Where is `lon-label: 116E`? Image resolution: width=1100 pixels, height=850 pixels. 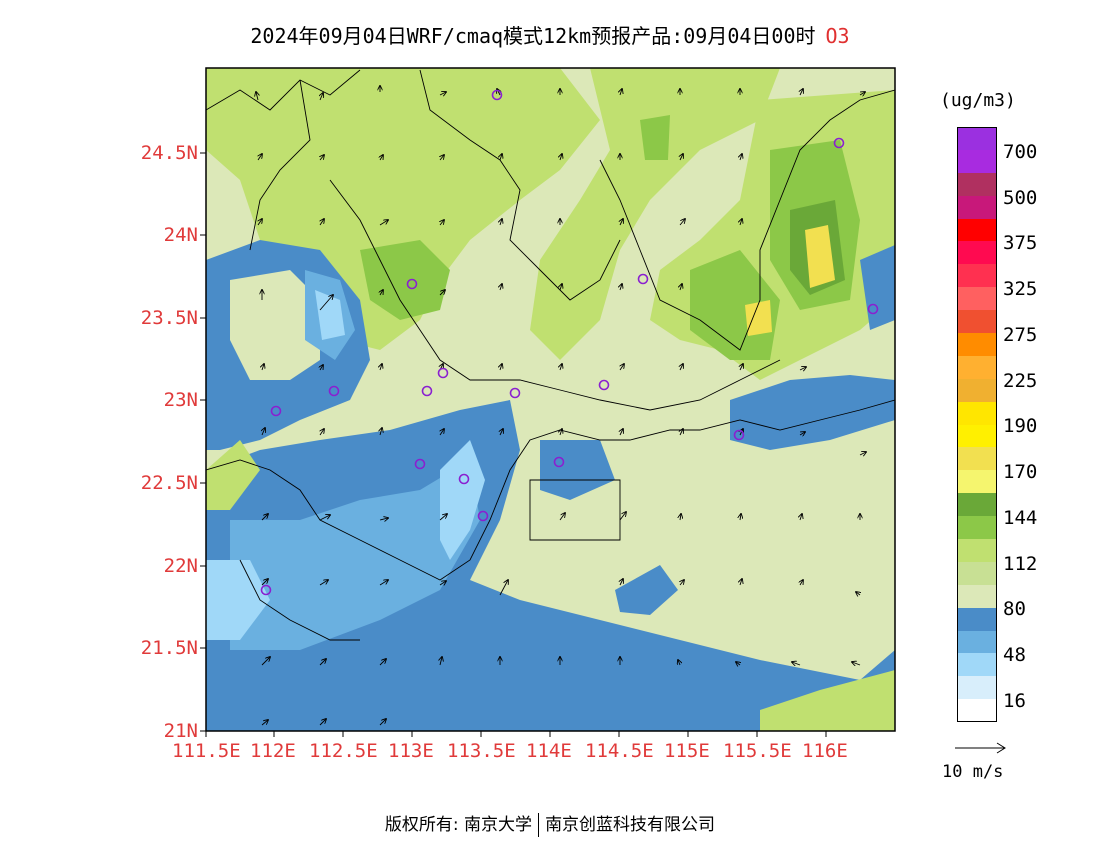 lon-label: 116E is located at coordinates (825, 751).